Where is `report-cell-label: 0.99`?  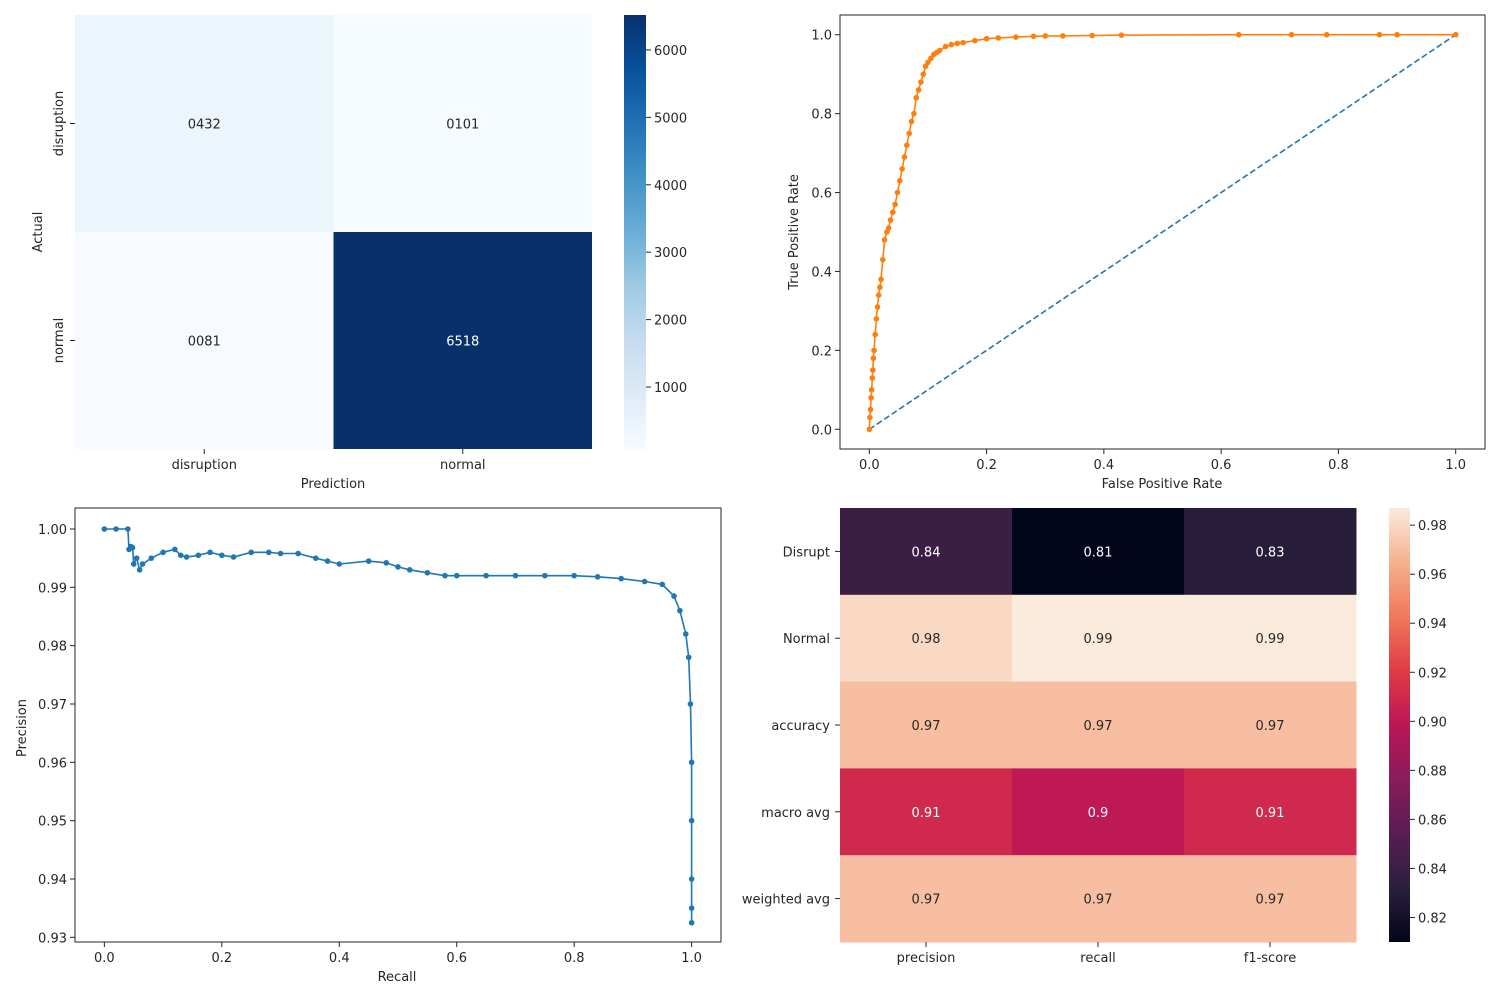 report-cell-label: 0.99 is located at coordinates (1270, 639).